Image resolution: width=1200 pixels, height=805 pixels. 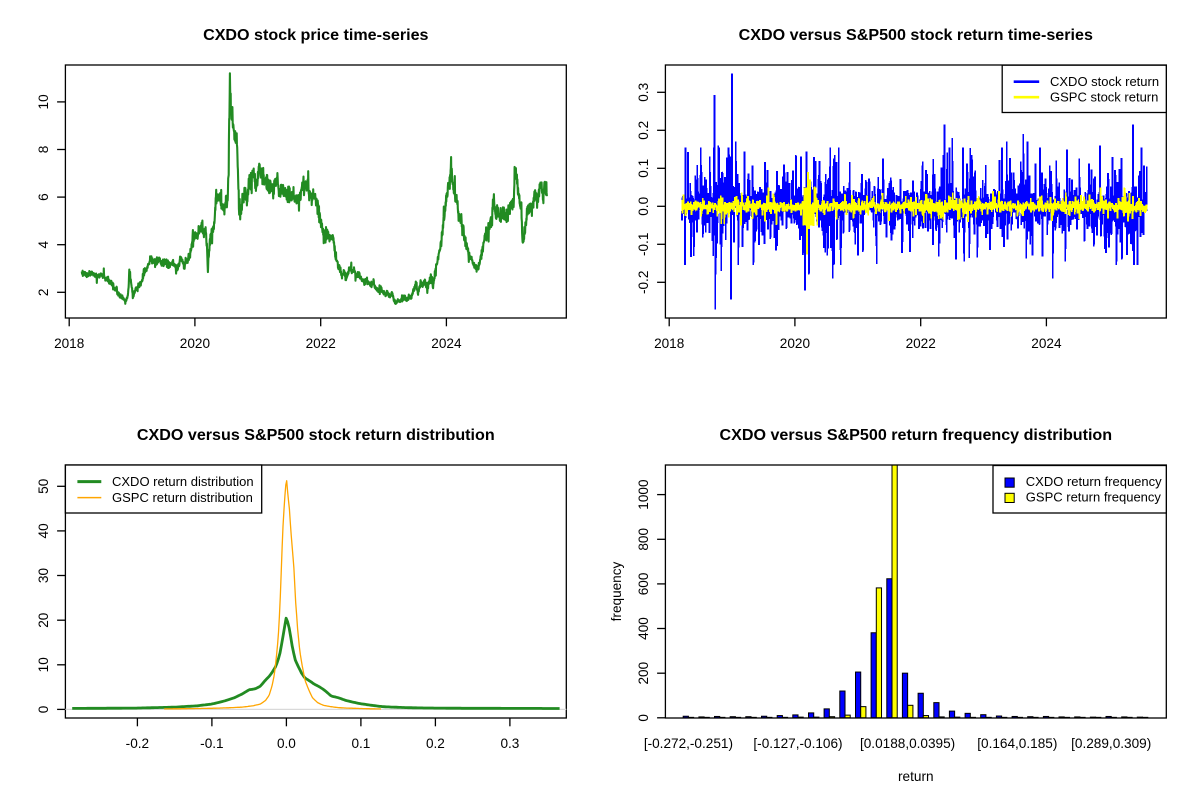 I want to click on svg-text: CXDO return distribution, so click(x=183, y=481).